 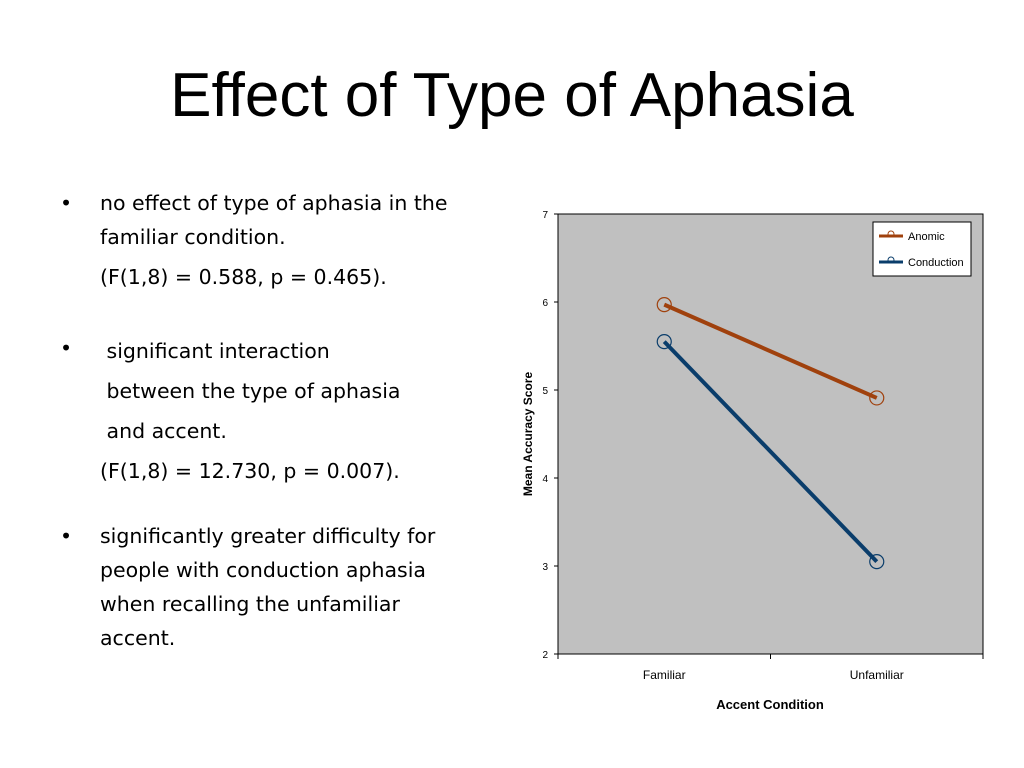 I want to click on bullet-text: no effect of type of aphasia in the, so click(x=274, y=203).